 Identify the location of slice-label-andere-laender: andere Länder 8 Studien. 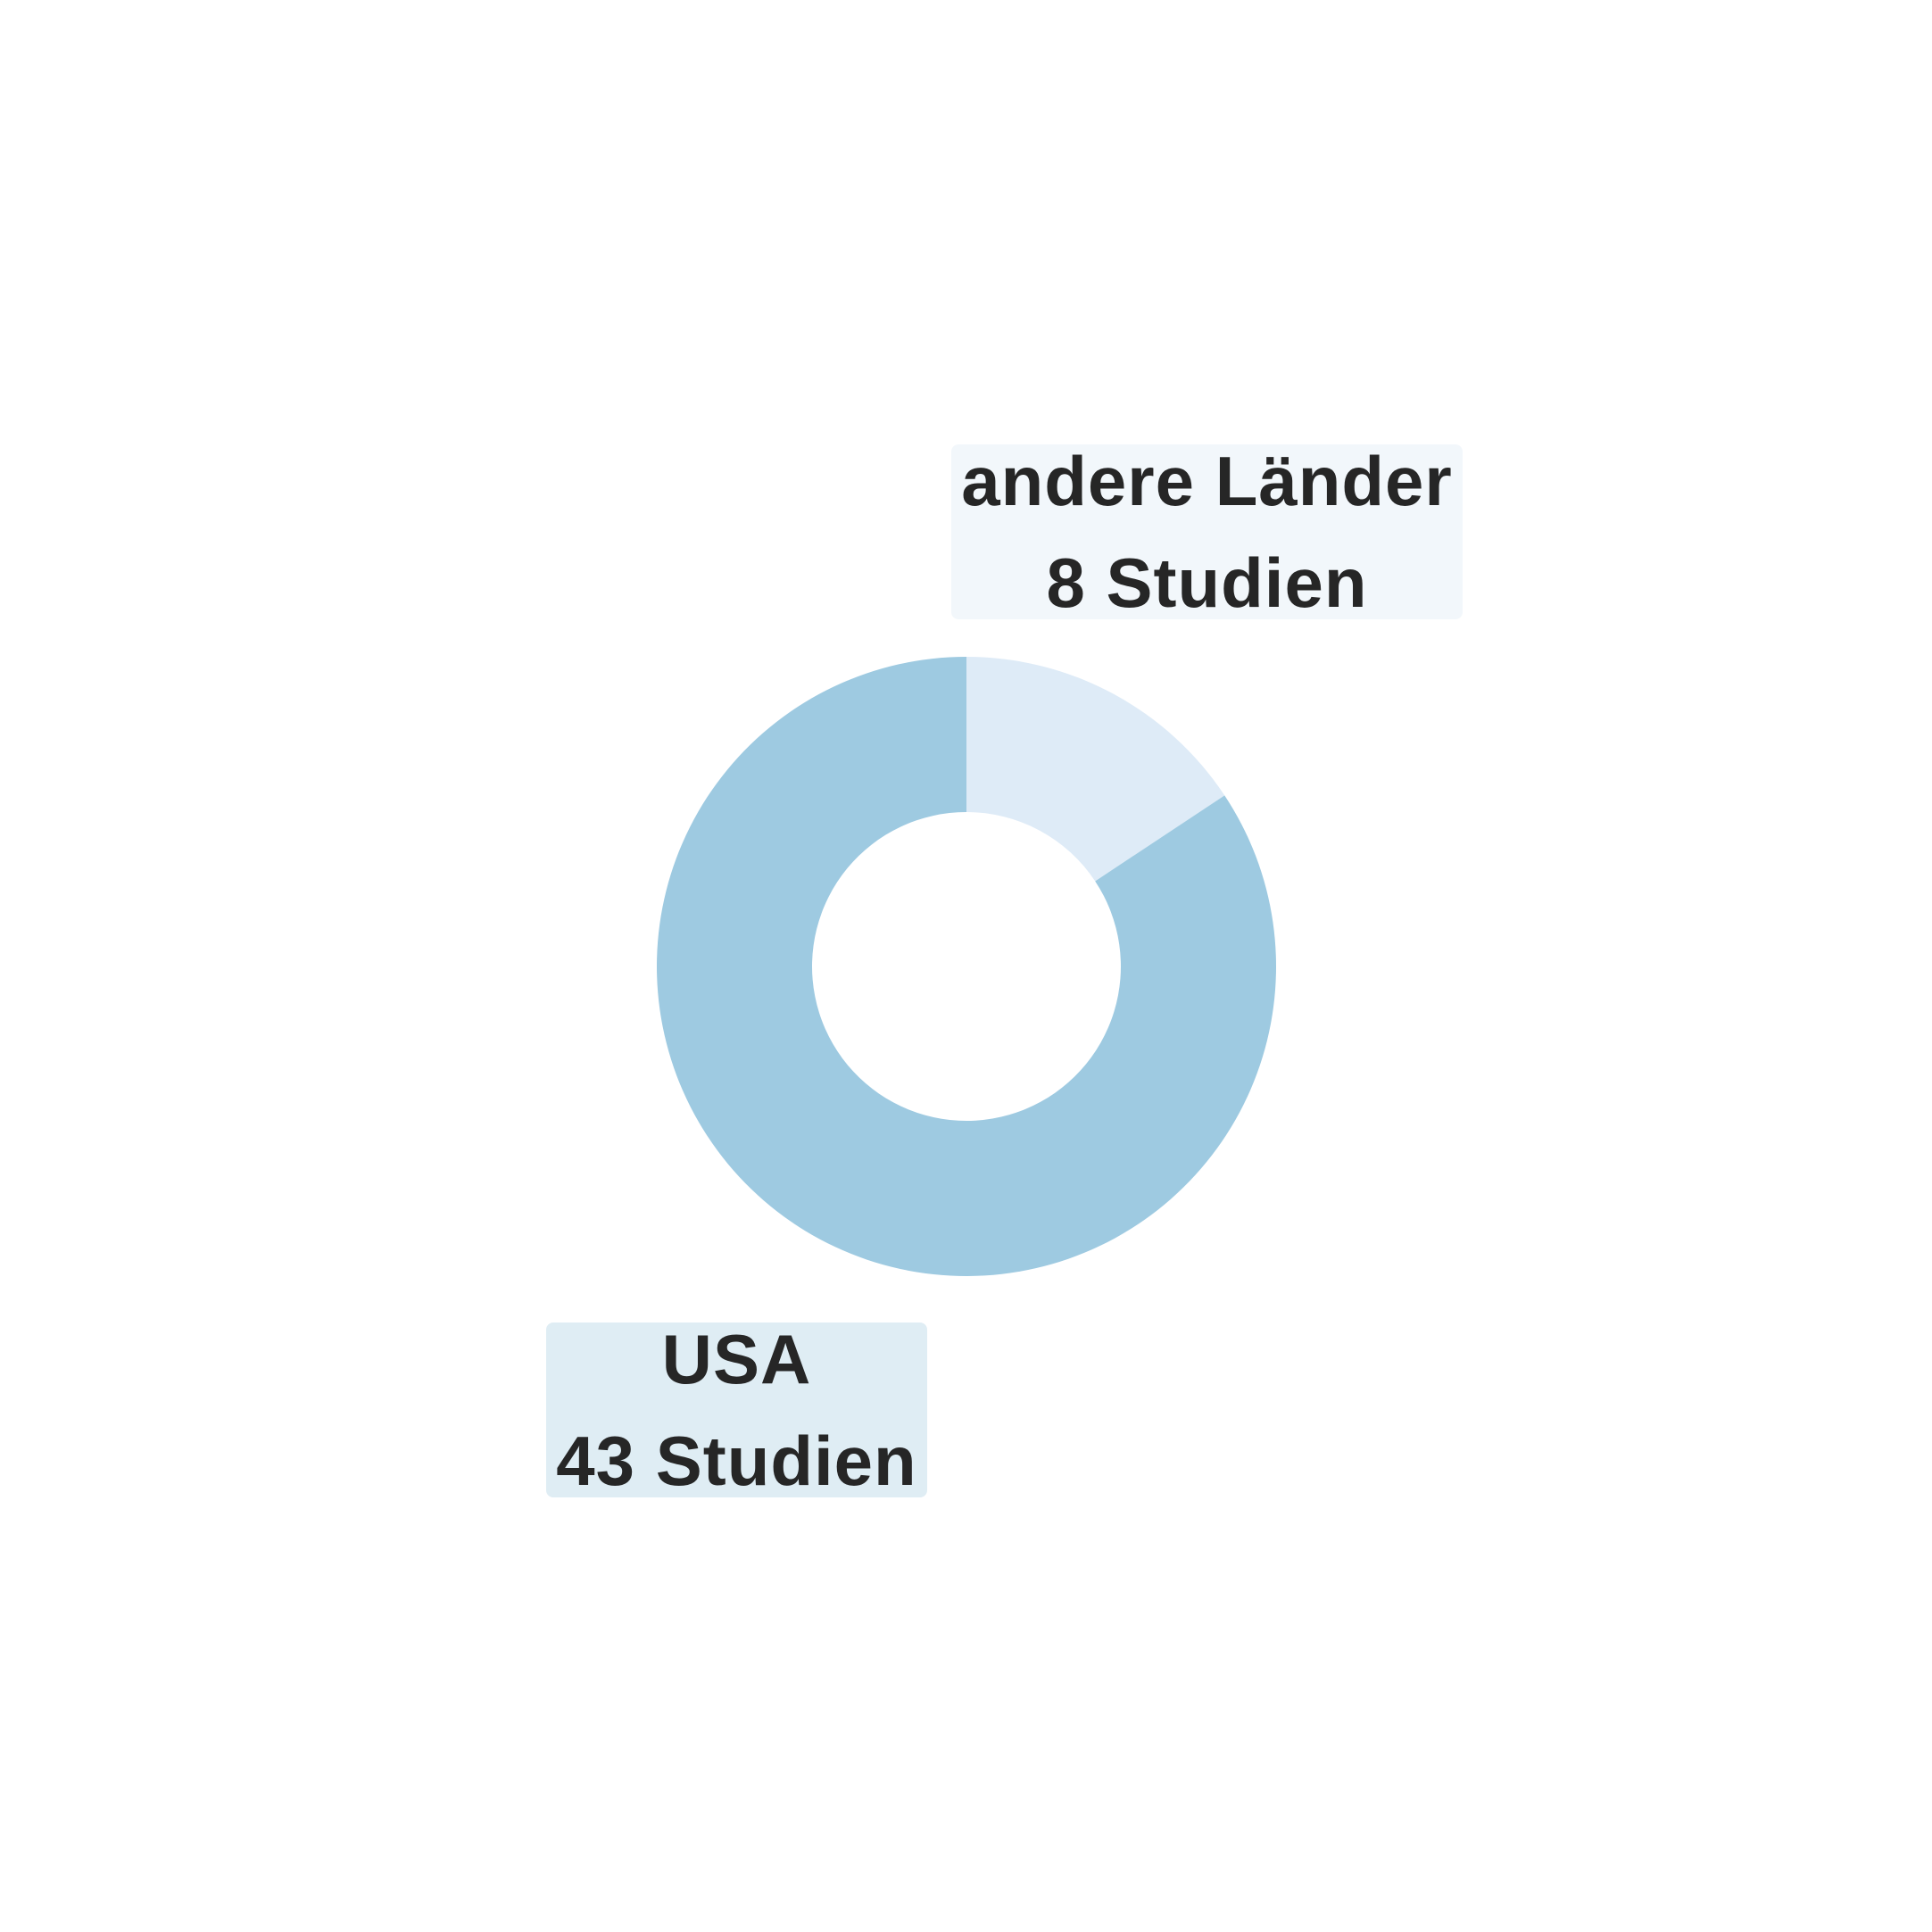
(1207, 532).